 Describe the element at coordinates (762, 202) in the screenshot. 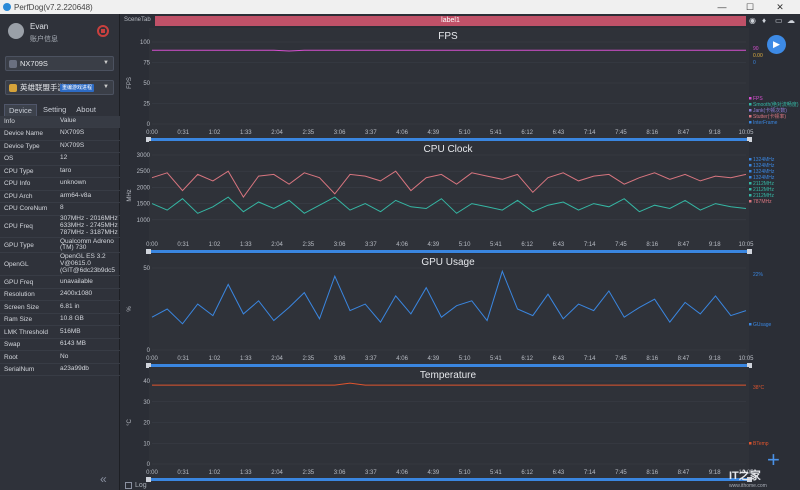

I see `legend-entry: 787MHz` at that location.